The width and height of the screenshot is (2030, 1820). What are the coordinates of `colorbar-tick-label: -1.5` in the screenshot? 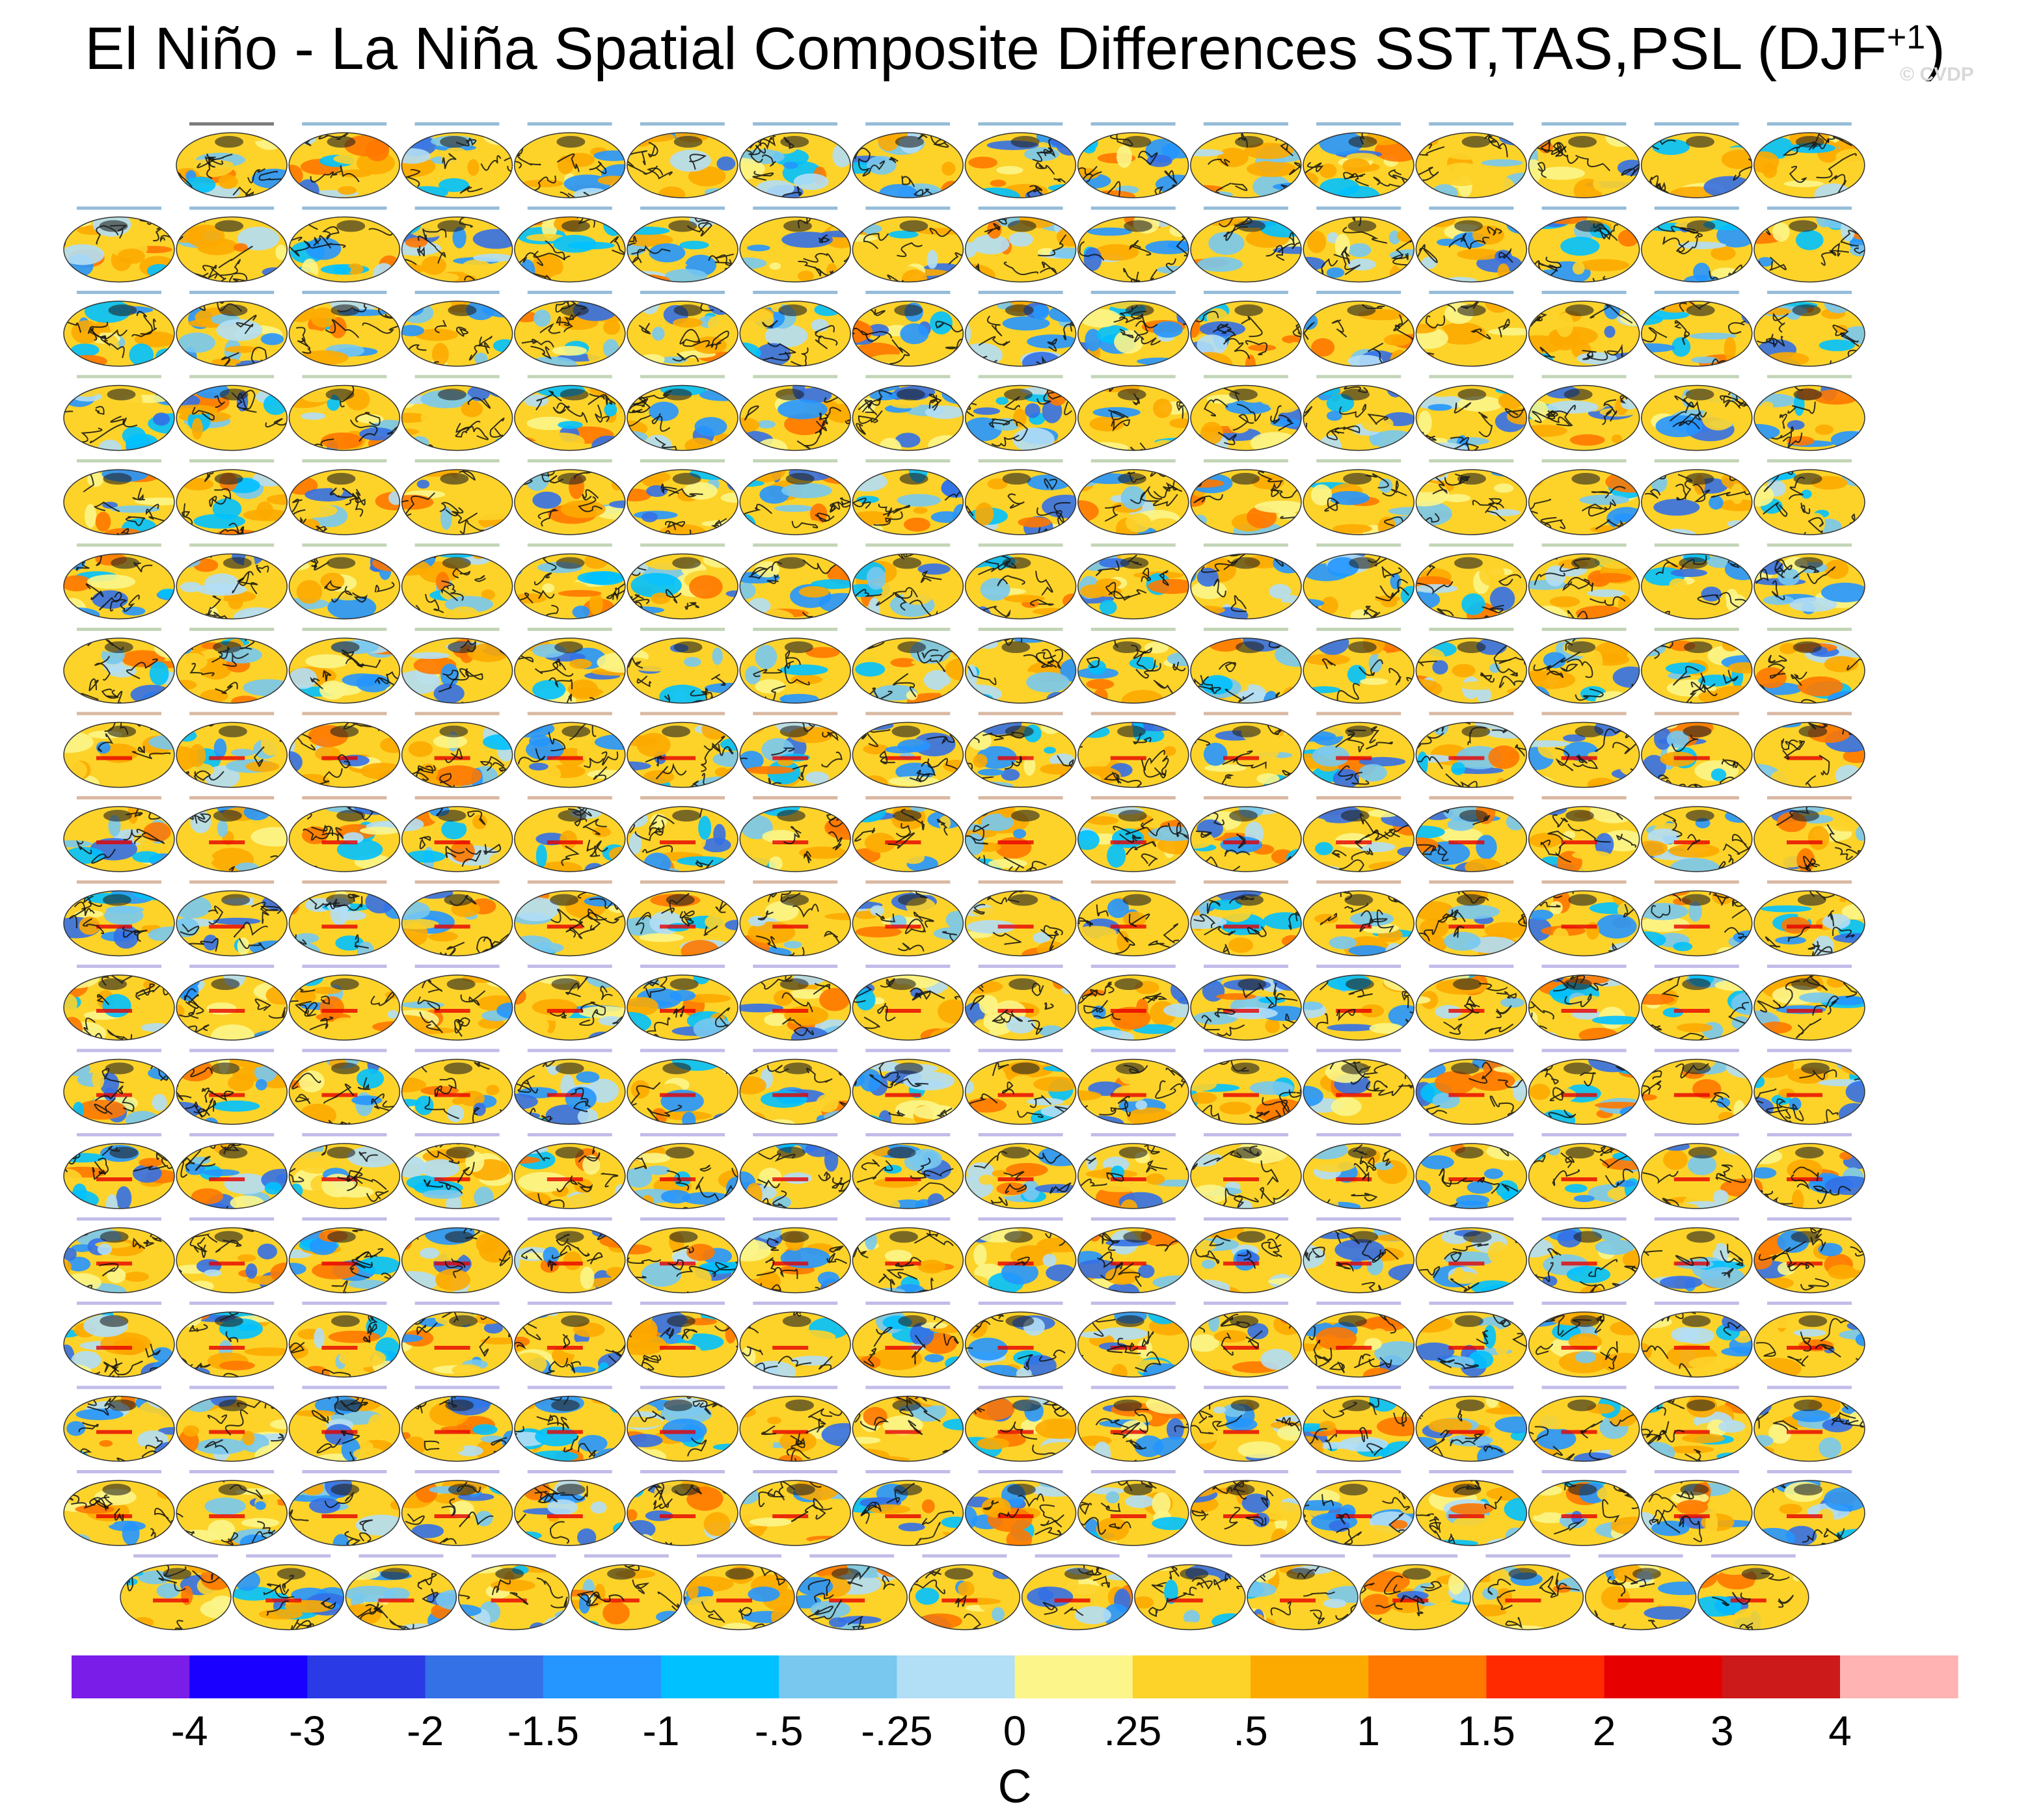 It's located at (543, 1730).